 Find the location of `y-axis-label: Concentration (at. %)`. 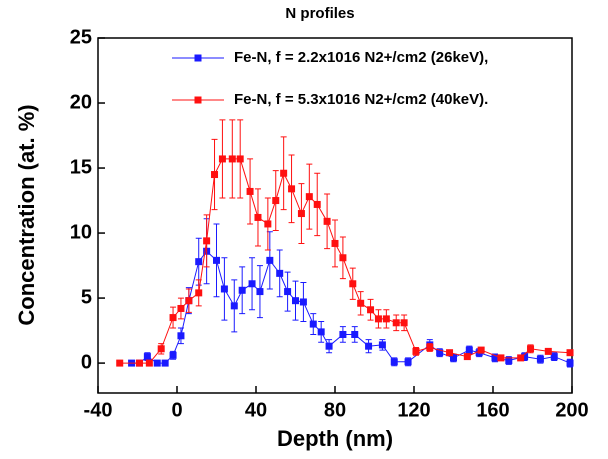

y-axis-label: Concentration (at. %) is located at coordinates (26, 214).